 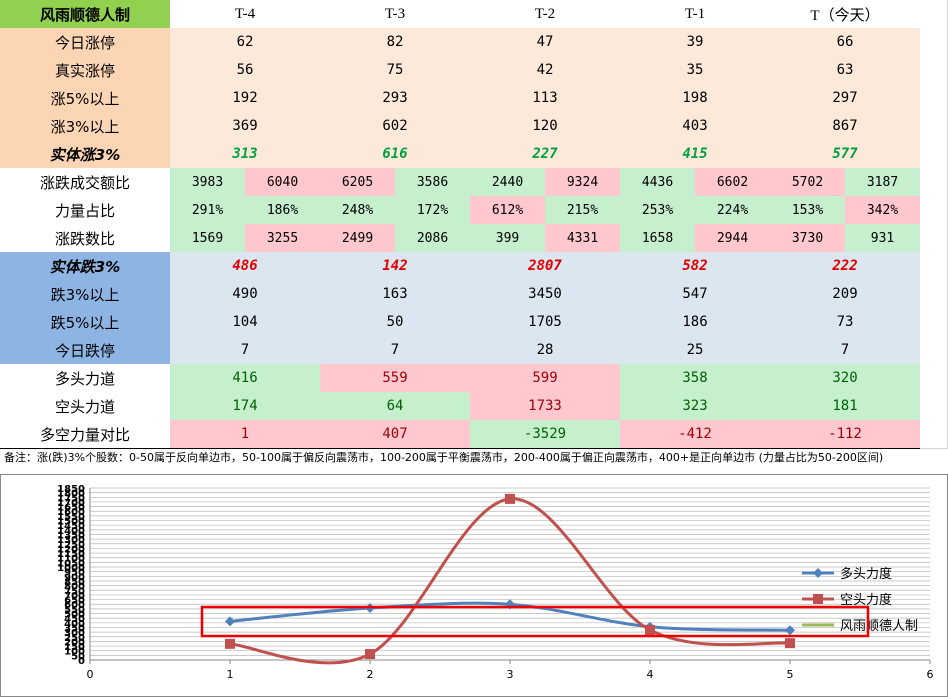 I want to click on highlight-box, so click(x=535, y=621).